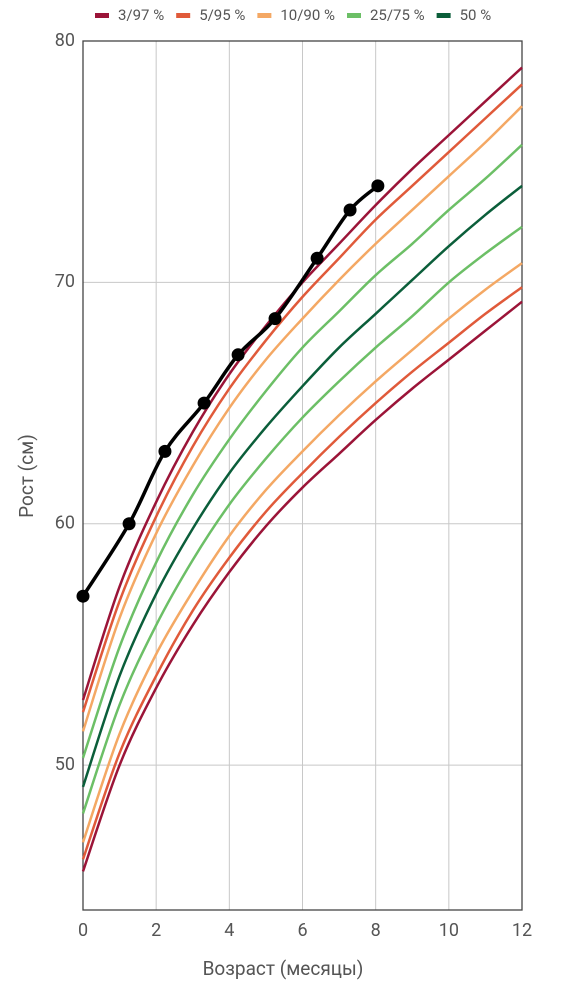 The image size is (568, 1000). I want to click on x-tick-label: 2, so click(156, 930).